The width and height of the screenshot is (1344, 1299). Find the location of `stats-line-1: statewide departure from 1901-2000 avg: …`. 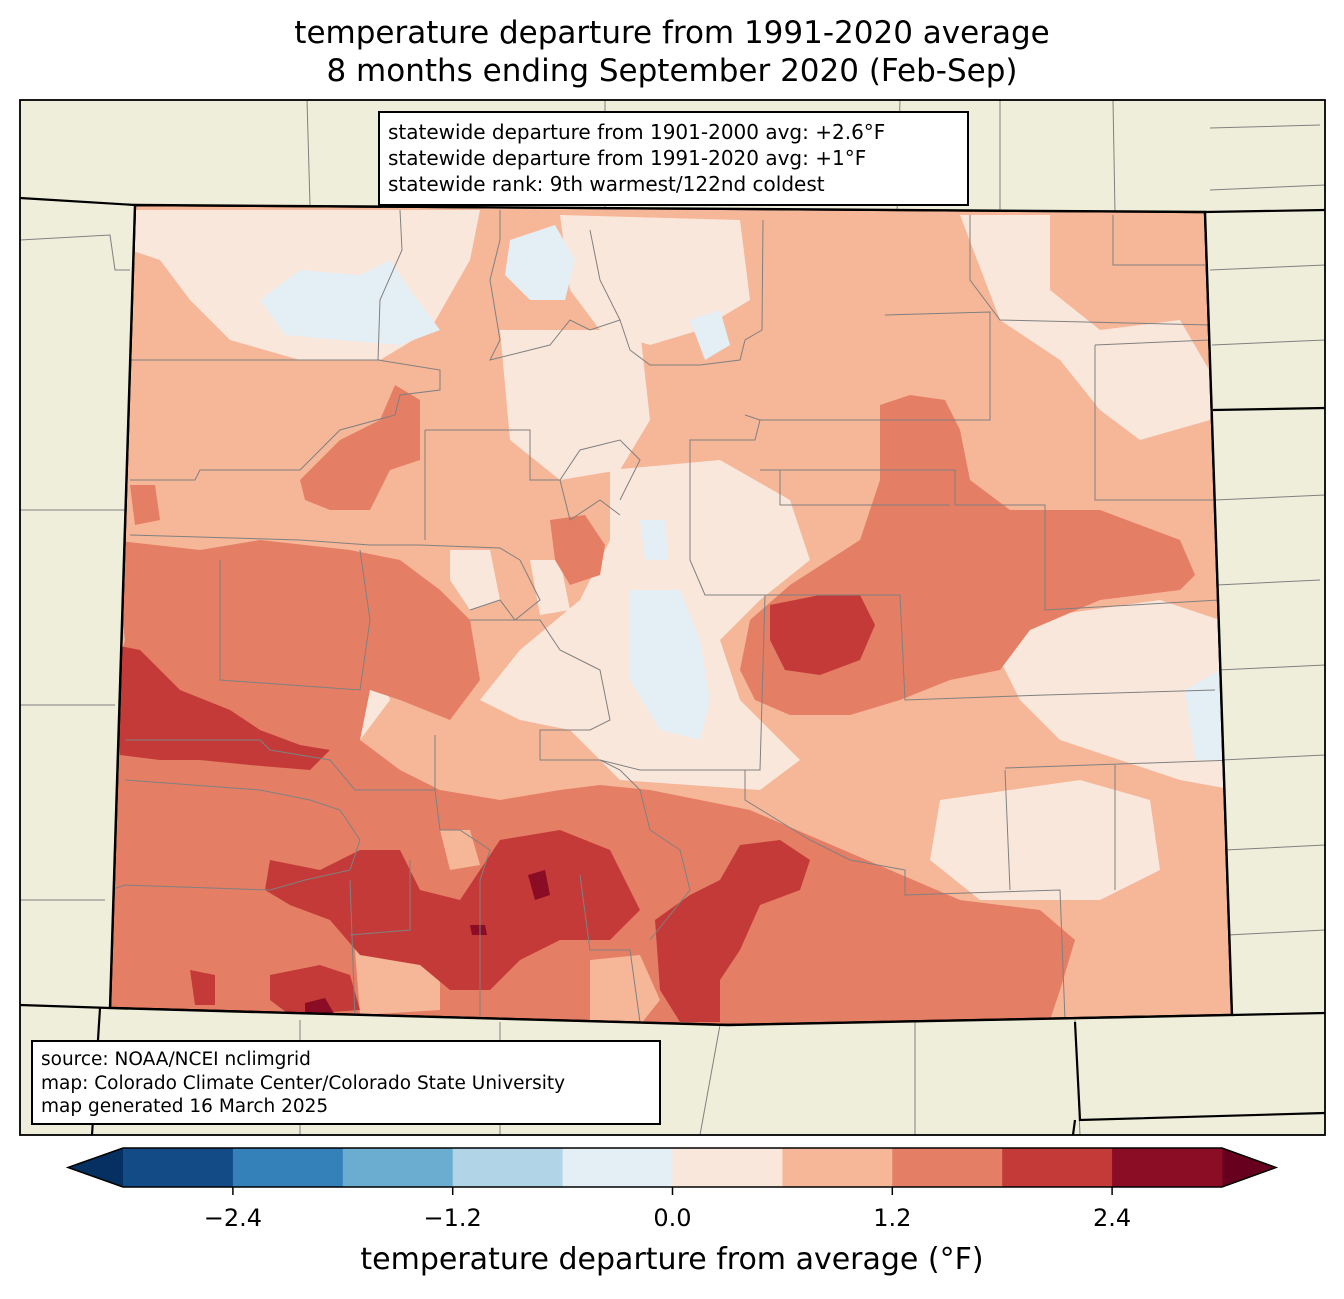

stats-line-1: statewide departure from 1901-2000 avg: … is located at coordinates (637, 132).